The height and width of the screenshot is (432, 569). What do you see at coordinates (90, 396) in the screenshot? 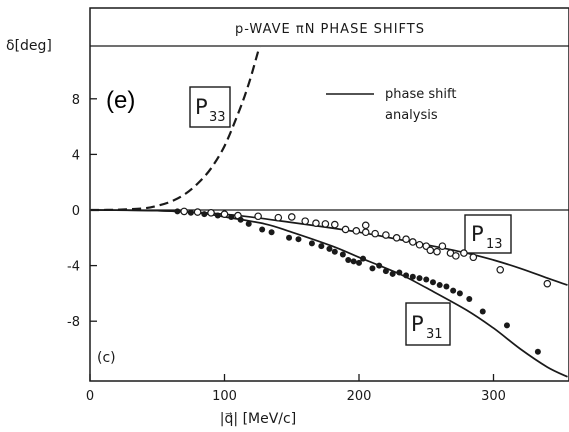
I see `x-tick-label-0: 0` at bounding box center [90, 396].